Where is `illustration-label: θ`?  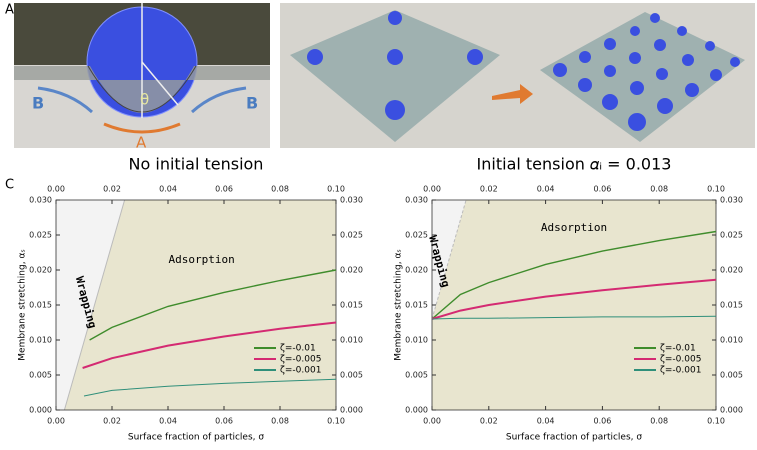 illustration-label: θ is located at coordinates (144, 100).